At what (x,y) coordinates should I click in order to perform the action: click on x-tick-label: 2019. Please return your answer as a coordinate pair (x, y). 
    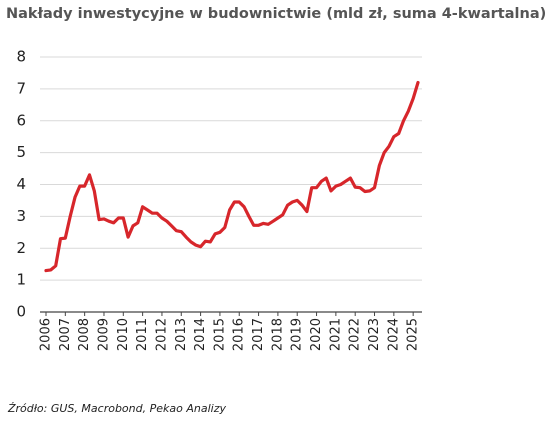
    Looking at the image, I should click on (297, 334).